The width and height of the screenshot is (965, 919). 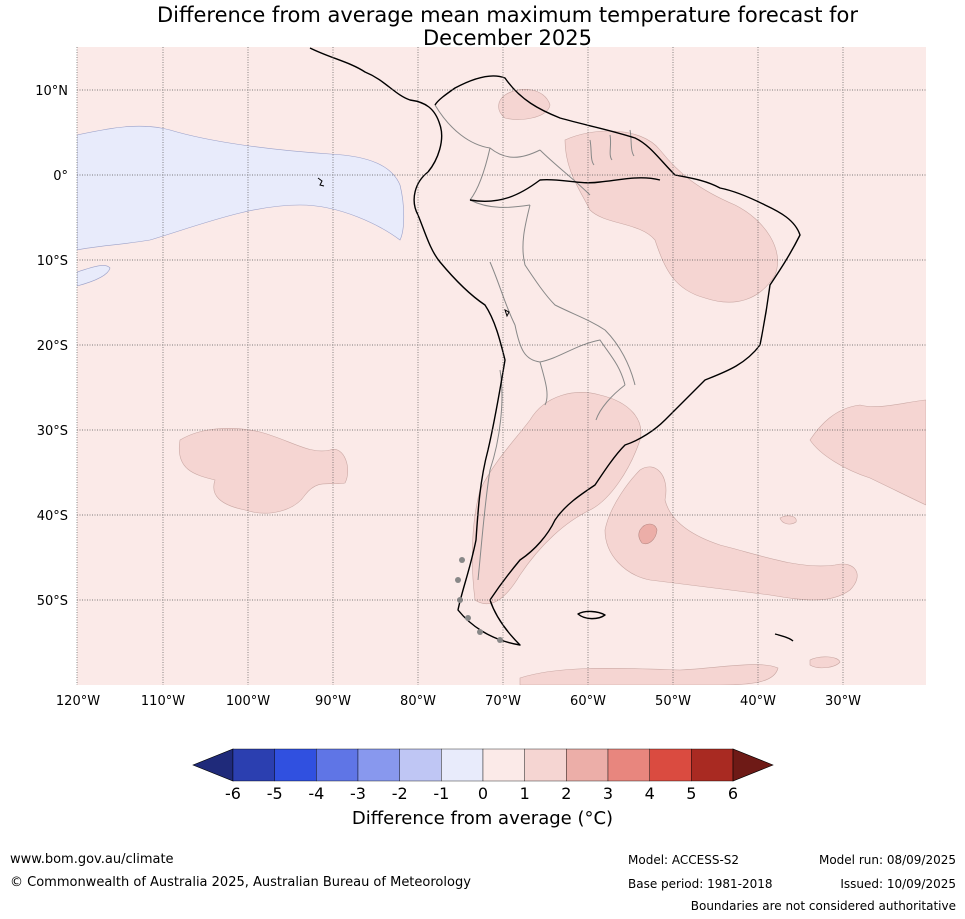 I want to click on lat-label: 10°S, so click(x=52, y=261).